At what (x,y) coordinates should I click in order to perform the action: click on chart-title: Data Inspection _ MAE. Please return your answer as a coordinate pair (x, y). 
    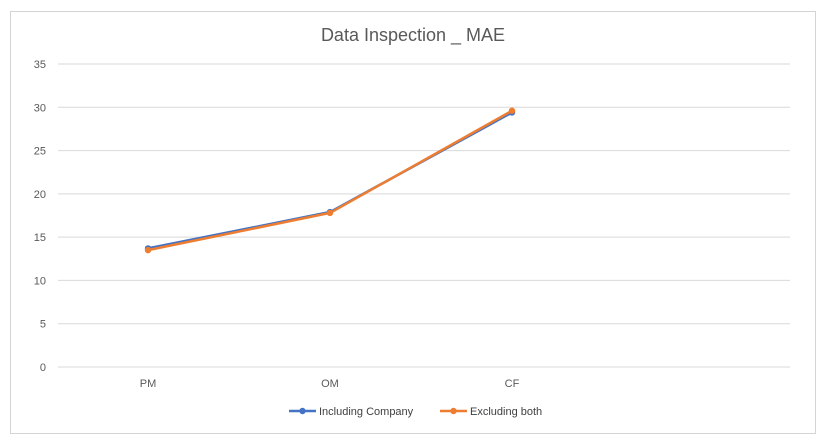
    Looking at the image, I should click on (413, 35).